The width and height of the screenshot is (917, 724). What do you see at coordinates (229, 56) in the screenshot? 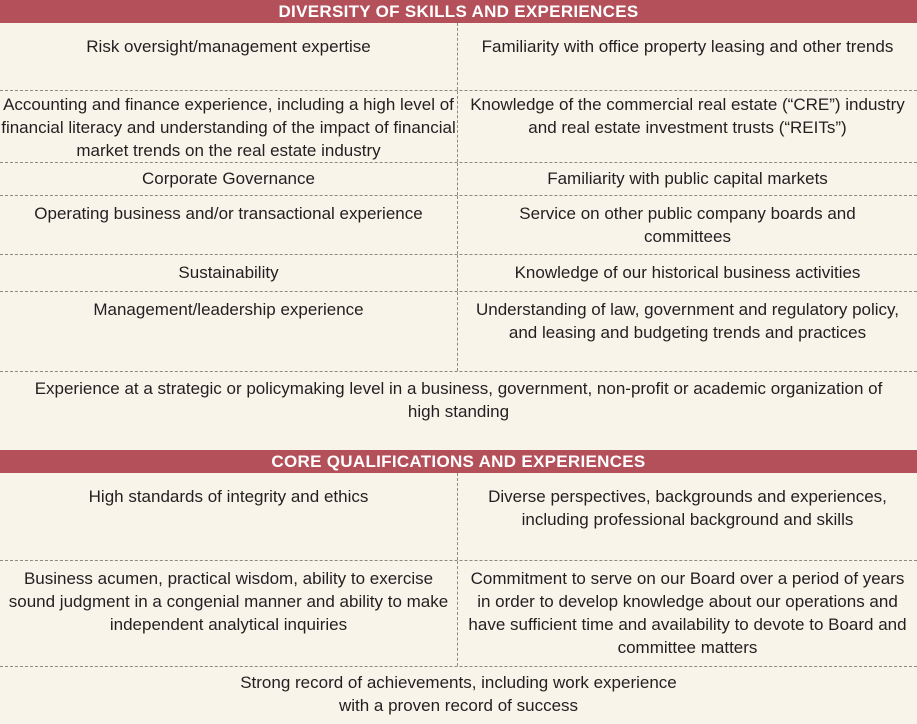
I see `table-cell: Risk oversight/management expertise` at bounding box center [229, 56].